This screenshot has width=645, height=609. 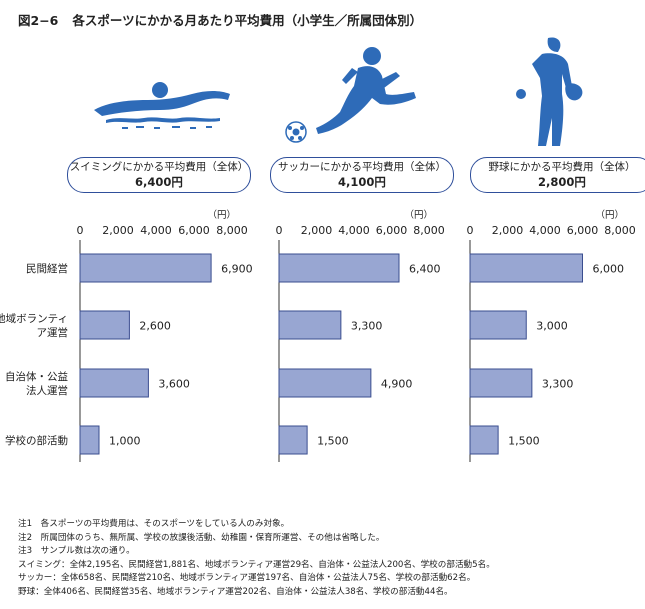 What do you see at coordinates (247, 20) in the screenshot?
I see `figure-title-text: 各スポーツにかかる月あたり平均費用（小学生／所属団体別）` at bounding box center [247, 20].